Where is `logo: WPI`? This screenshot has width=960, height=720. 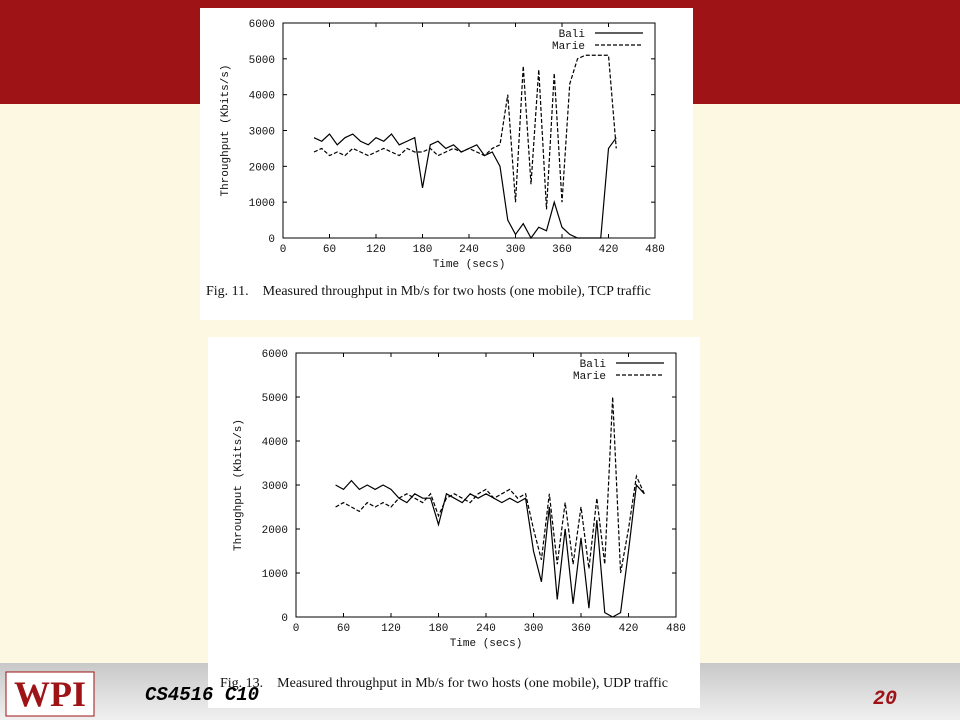 logo: WPI is located at coordinates (50, 694).